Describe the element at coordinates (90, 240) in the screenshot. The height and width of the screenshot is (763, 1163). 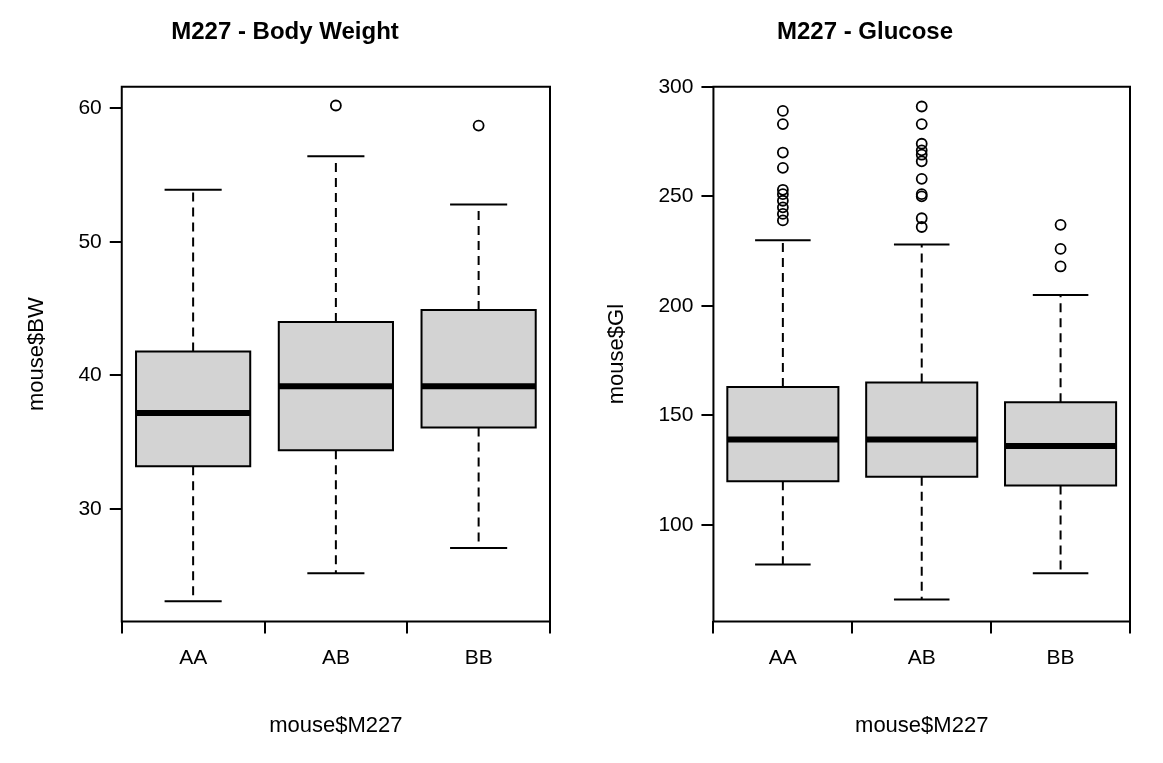
I see `y-tick-label: 50` at that location.